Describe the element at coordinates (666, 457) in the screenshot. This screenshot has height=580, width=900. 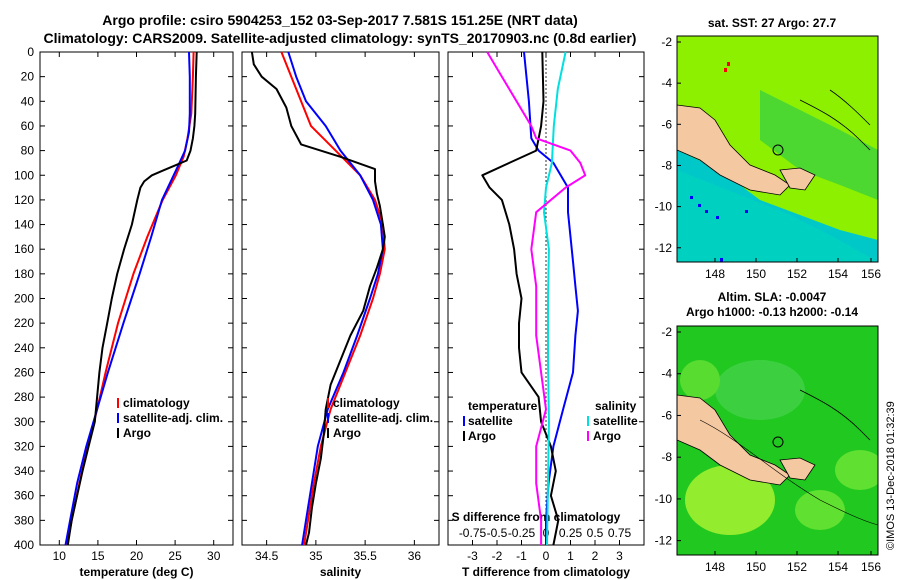
I see `mapBotTicks-ytick-label: -8` at that location.